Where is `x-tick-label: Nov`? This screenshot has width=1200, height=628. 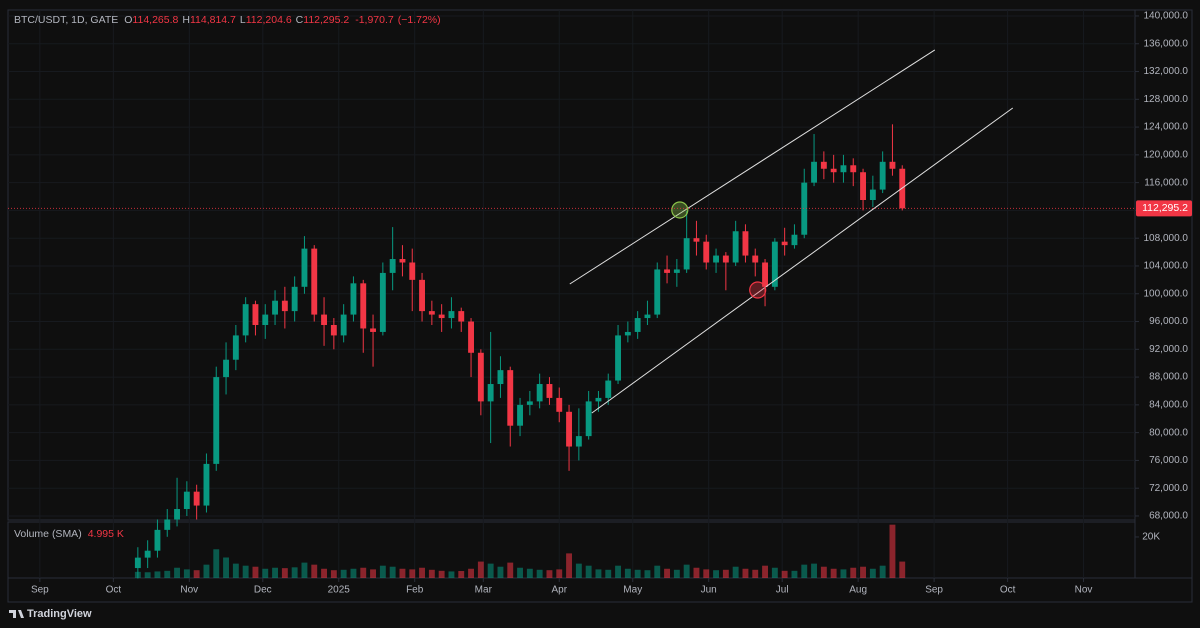
x-tick-label: Nov is located at coordinates (189, 590).